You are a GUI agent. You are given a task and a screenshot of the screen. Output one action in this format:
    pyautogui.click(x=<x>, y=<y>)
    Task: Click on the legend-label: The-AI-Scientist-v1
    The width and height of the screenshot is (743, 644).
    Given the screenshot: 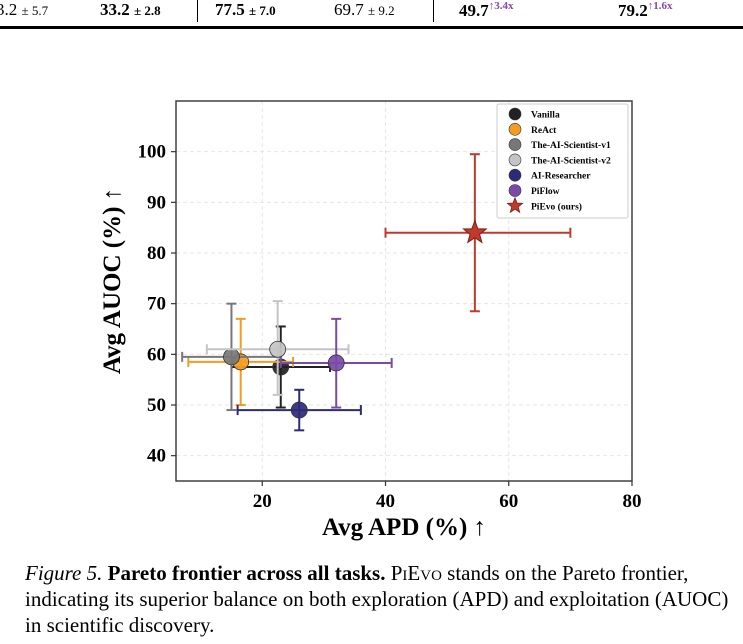 What is the action you would take?
    pyautogui.click(x=571, y=146)
    